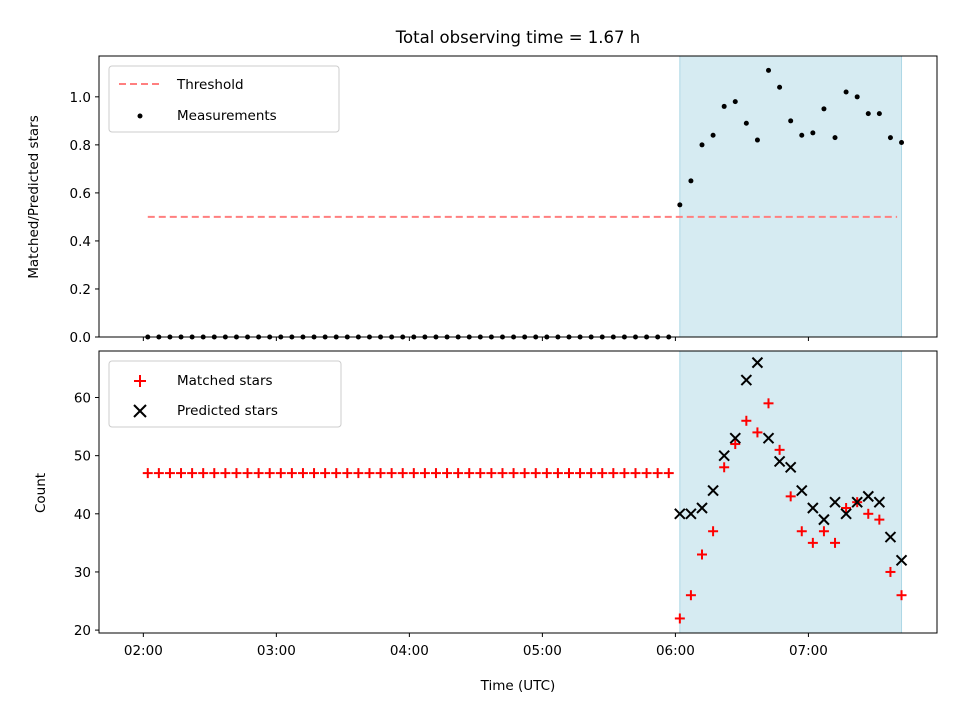  I want to click on top-y-ticks: 0.0 0.2 0.4 0.6 0.8 1.0, so click(84, 218).